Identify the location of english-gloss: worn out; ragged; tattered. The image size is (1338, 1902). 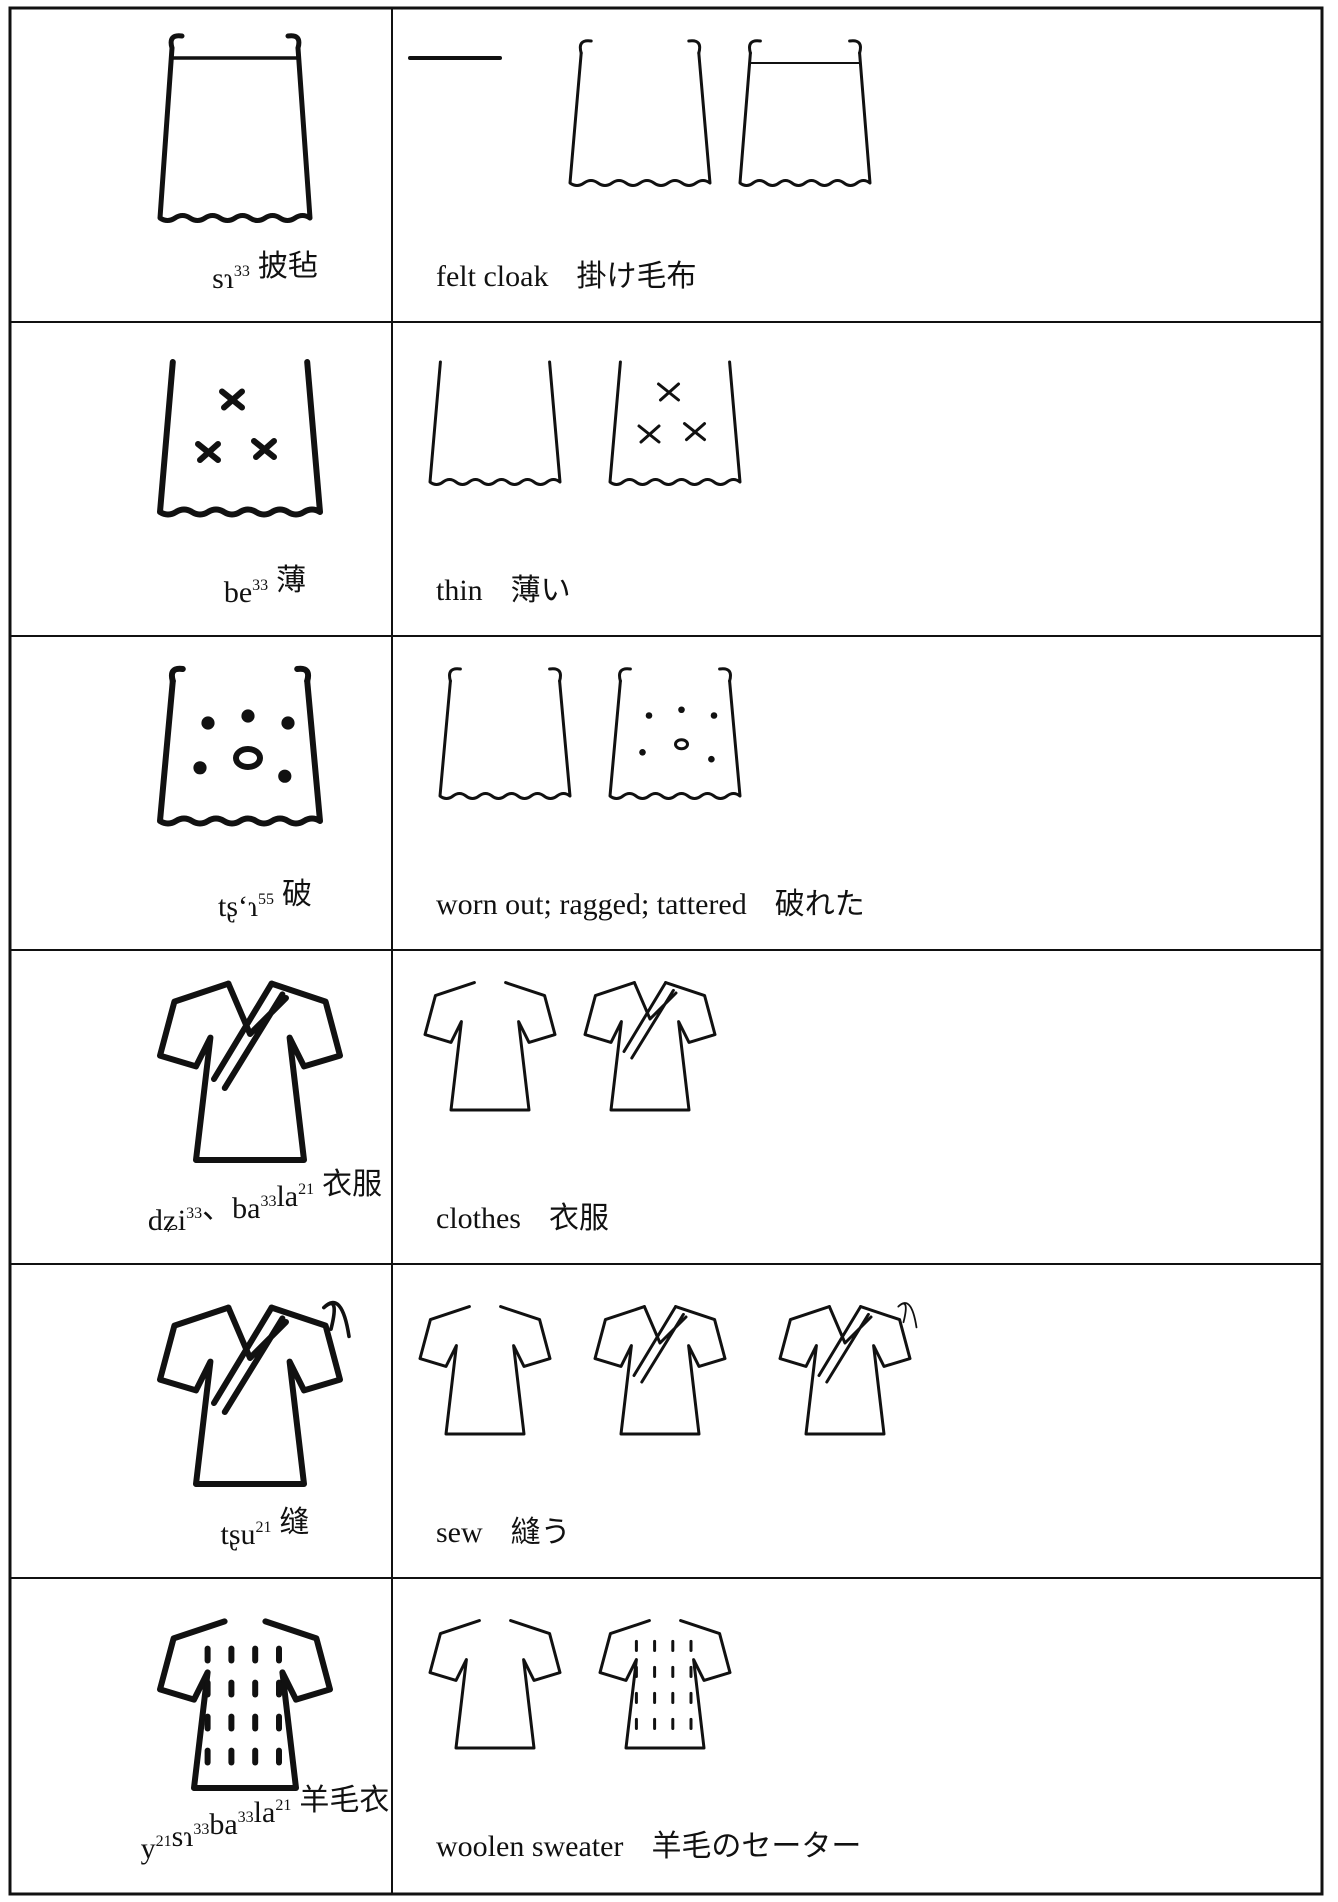
(591, 904).